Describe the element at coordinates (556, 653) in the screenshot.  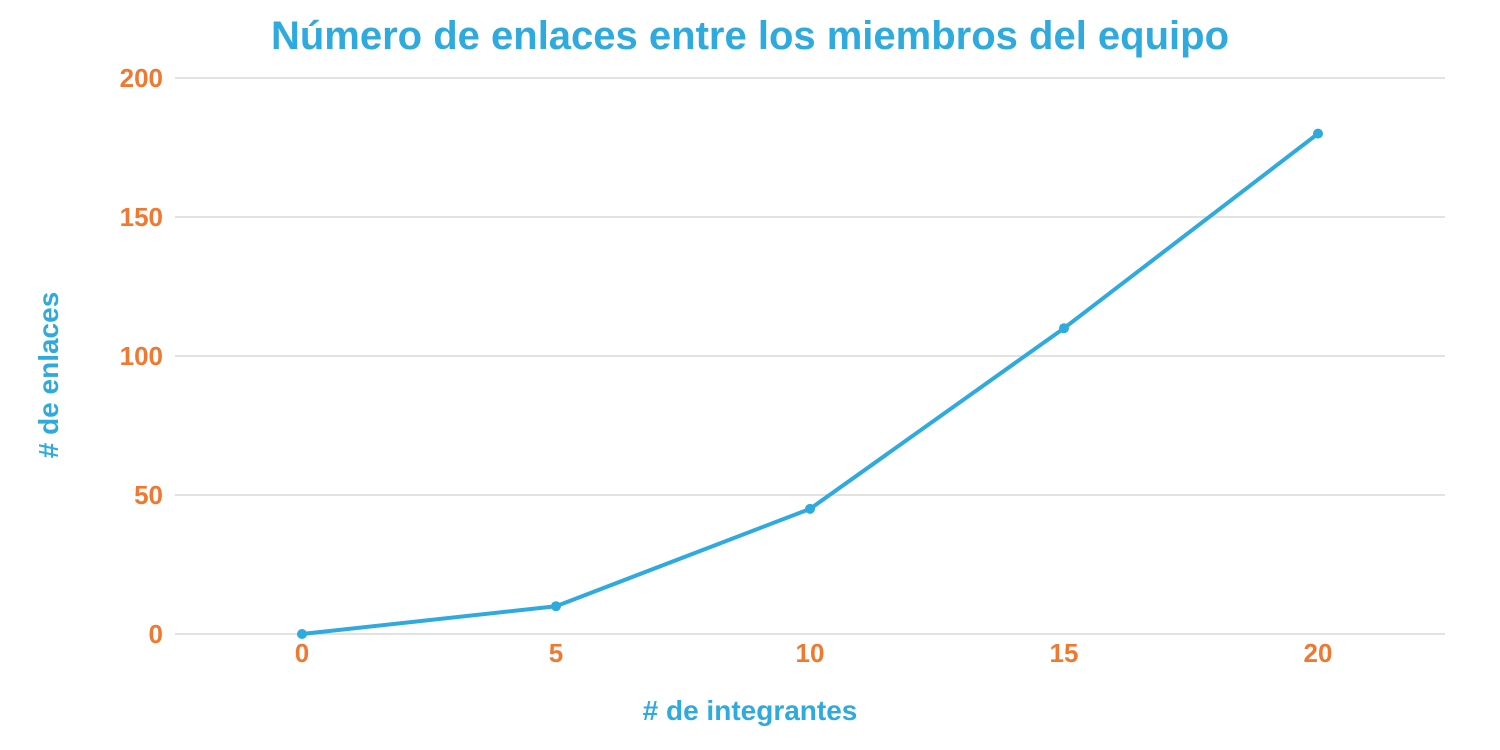
I see `x-tick-label: 5` at that location.